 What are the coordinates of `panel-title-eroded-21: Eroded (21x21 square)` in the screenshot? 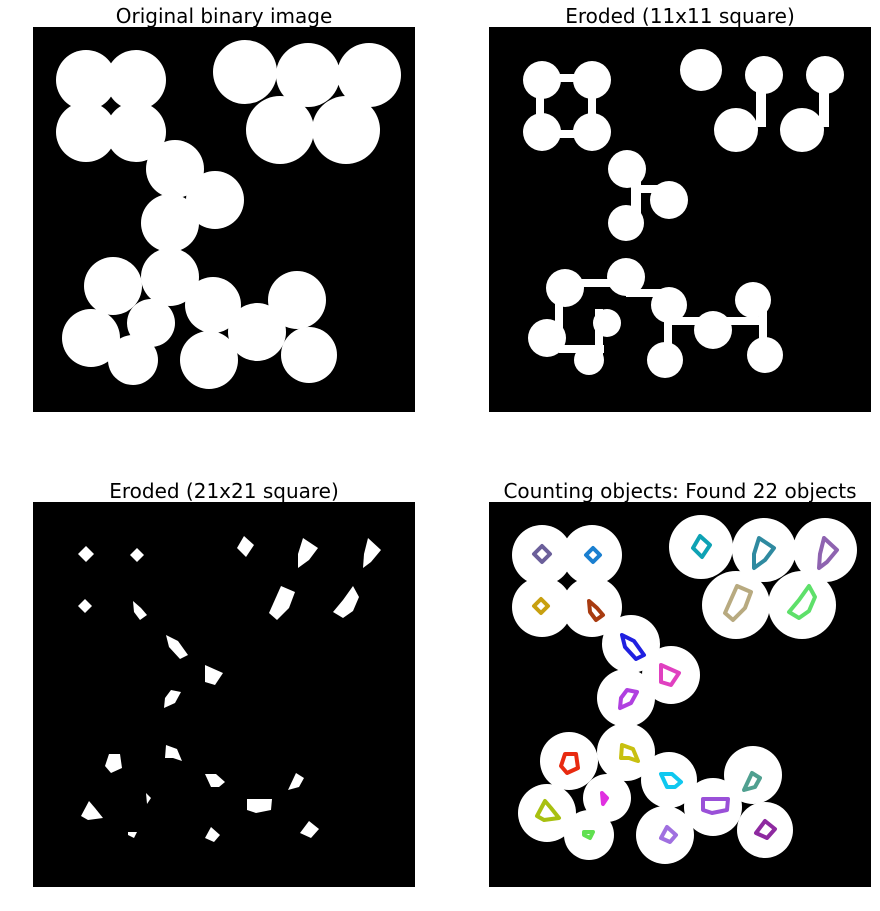 It's located at (224, 491).